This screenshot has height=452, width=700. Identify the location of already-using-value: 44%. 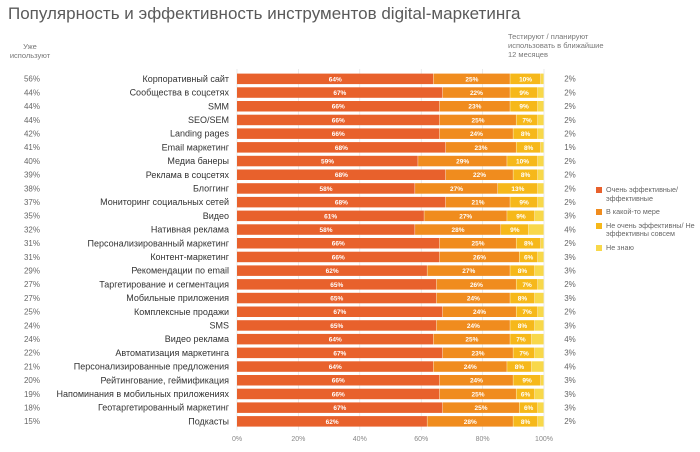
(32, 106).